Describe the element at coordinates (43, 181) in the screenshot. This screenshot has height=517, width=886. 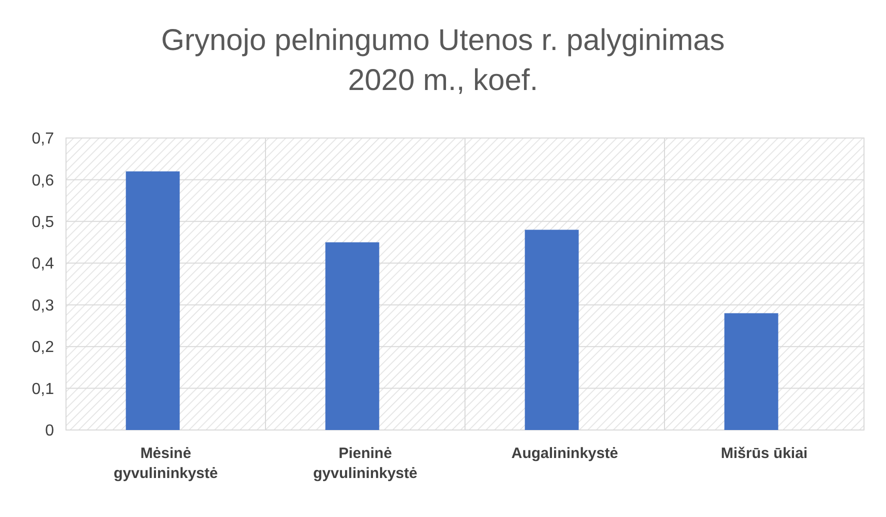
I see `y-tick-label: 0,6` at that location.